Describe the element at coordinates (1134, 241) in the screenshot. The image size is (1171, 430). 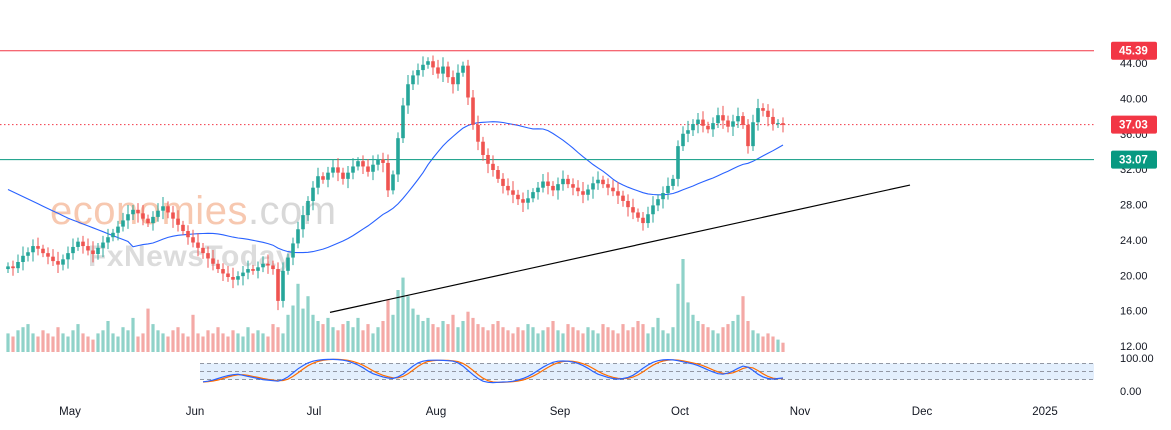
I see `price-tick-label: 24.00` at that location.